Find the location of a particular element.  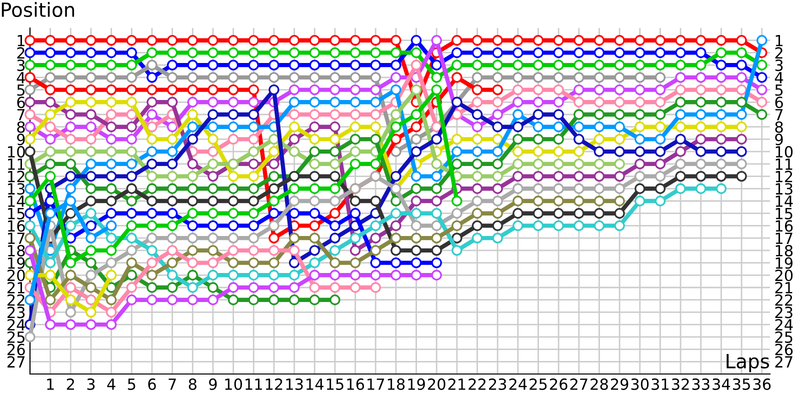

y2-tick-label: 8 is located at coordinates (779, 127).